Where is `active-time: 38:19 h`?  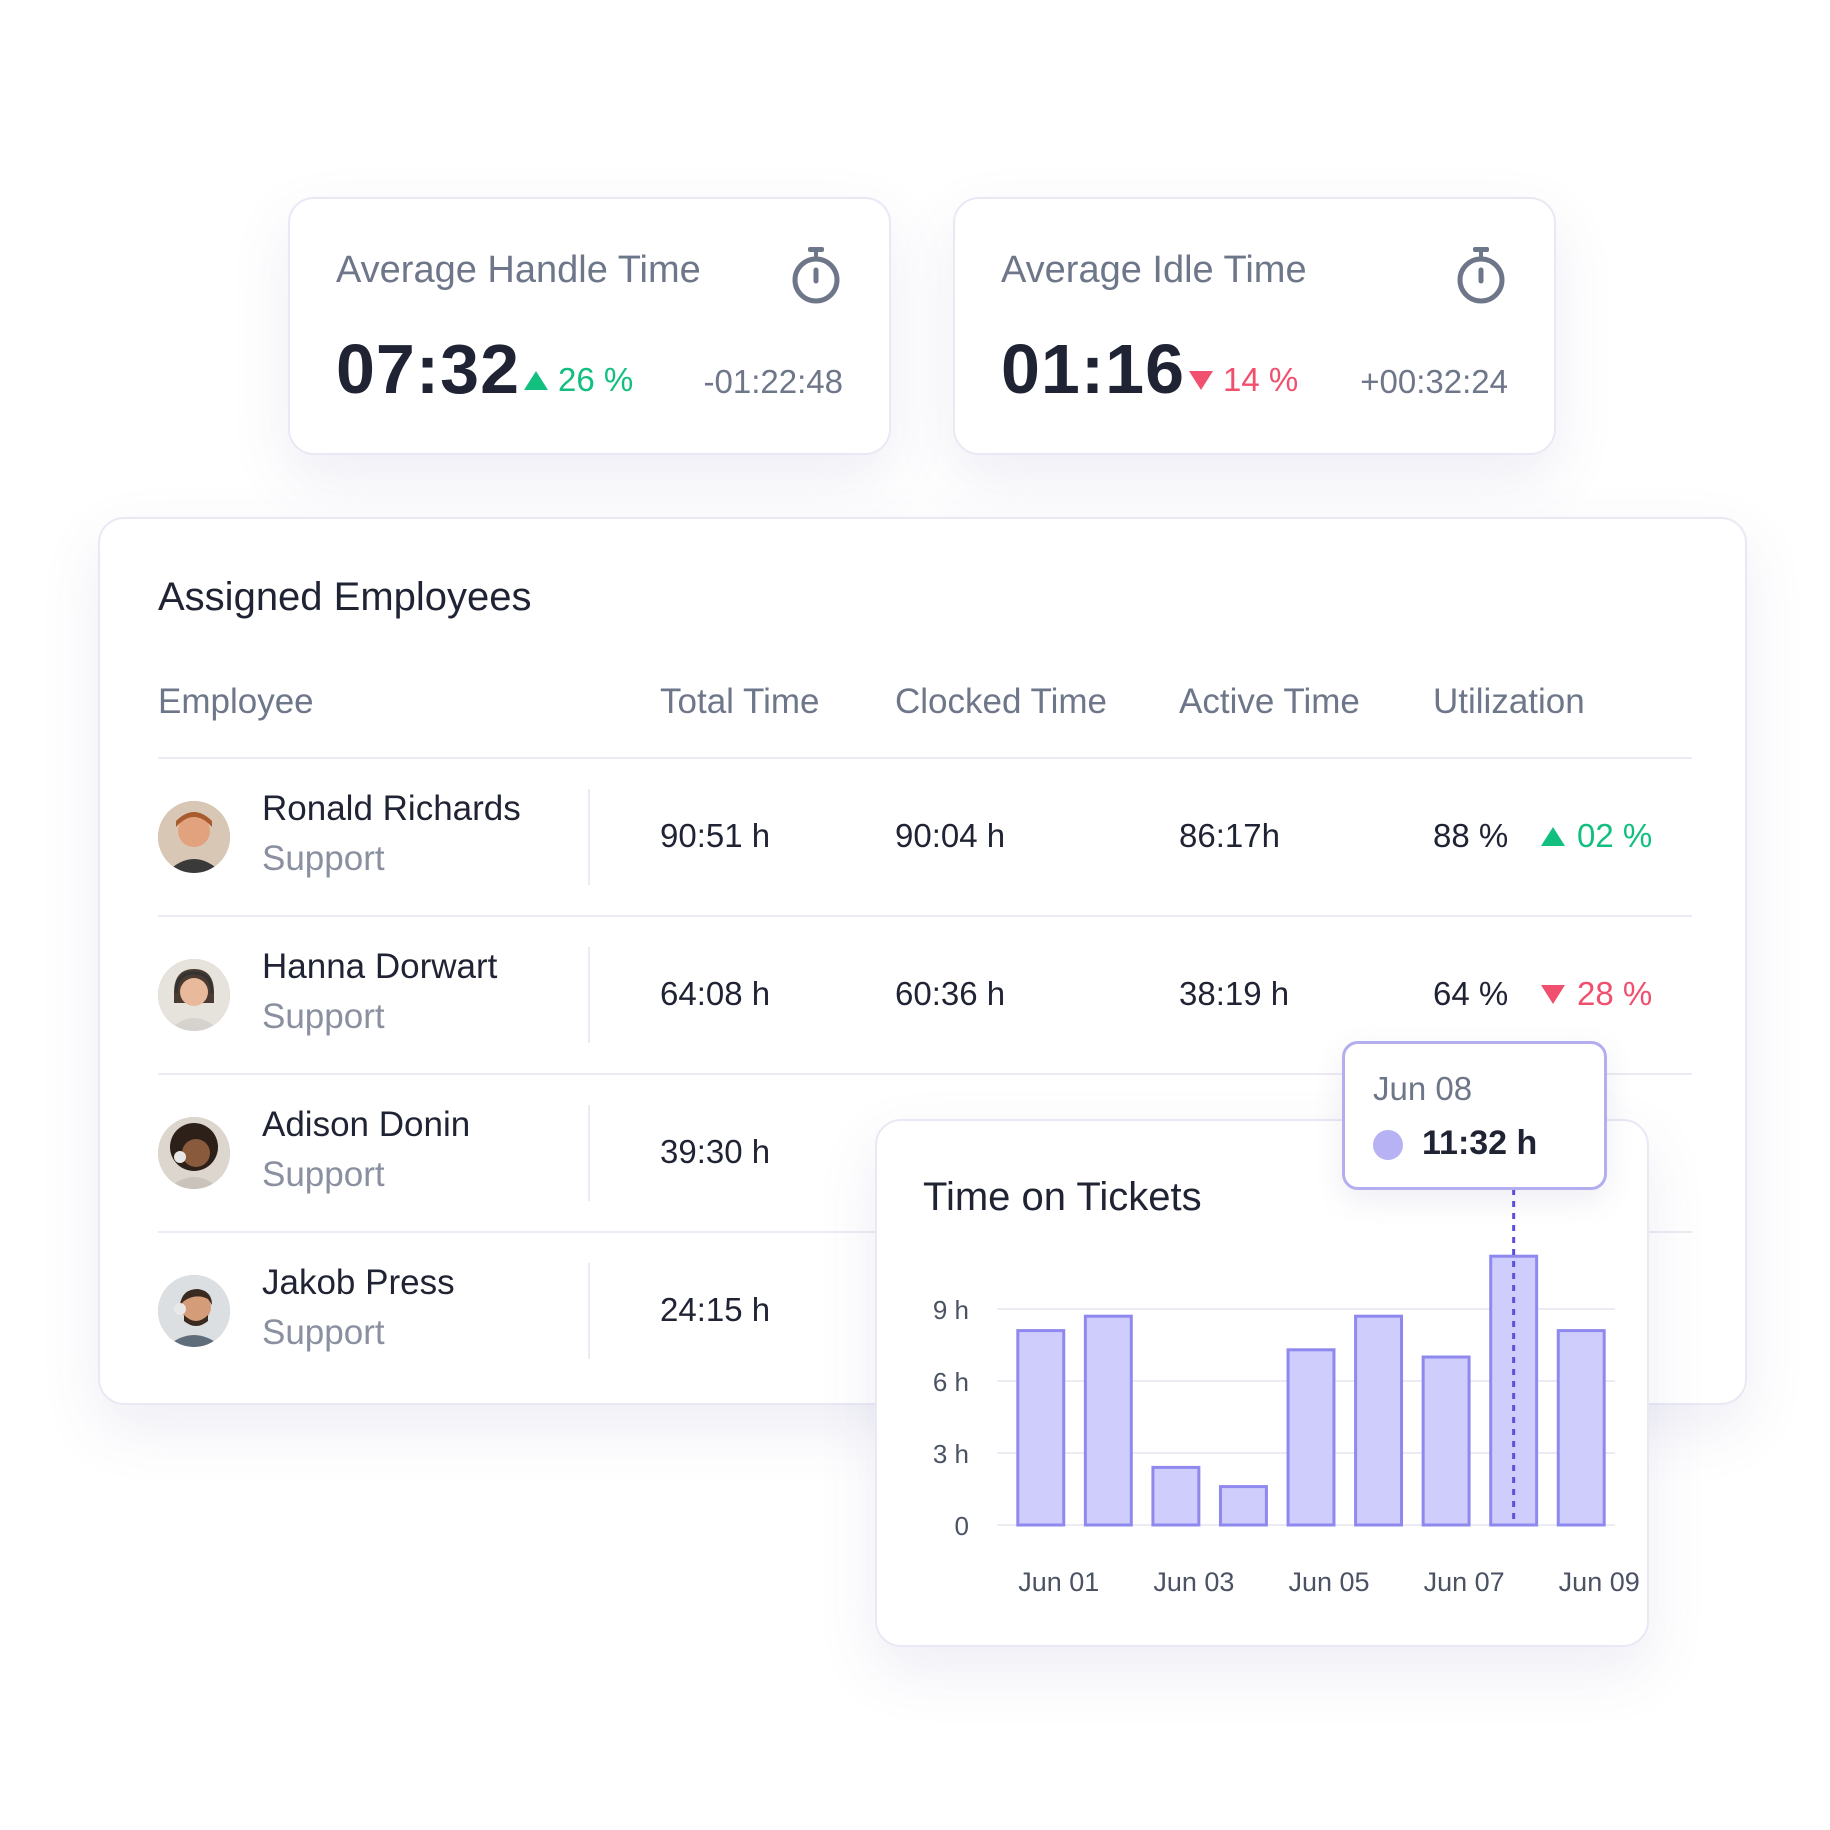
active-time: 38:19 h is located at coordinates (1234, 993).